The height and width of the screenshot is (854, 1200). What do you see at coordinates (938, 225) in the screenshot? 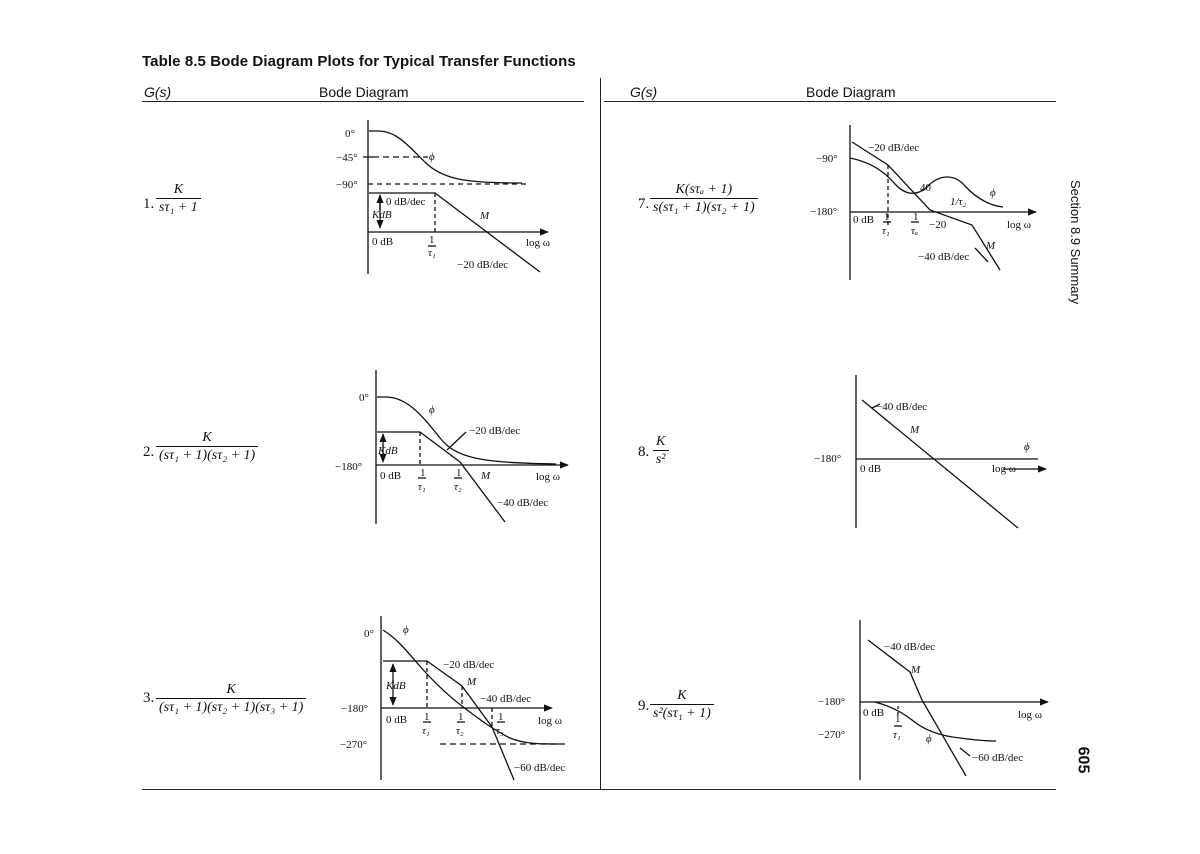
I see `plot-7-label-m20: −20` at bounding box center [938, 225].